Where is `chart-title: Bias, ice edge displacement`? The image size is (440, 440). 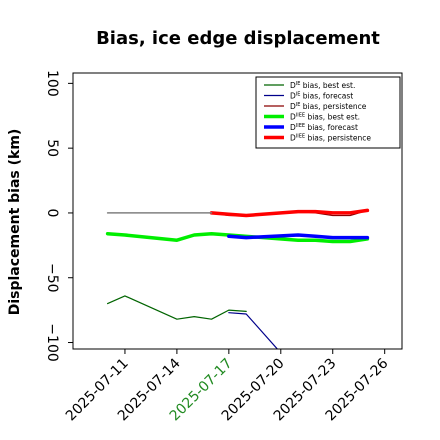 chart-title: Bias, ice edge displacement is located at coordinates (238, 38).